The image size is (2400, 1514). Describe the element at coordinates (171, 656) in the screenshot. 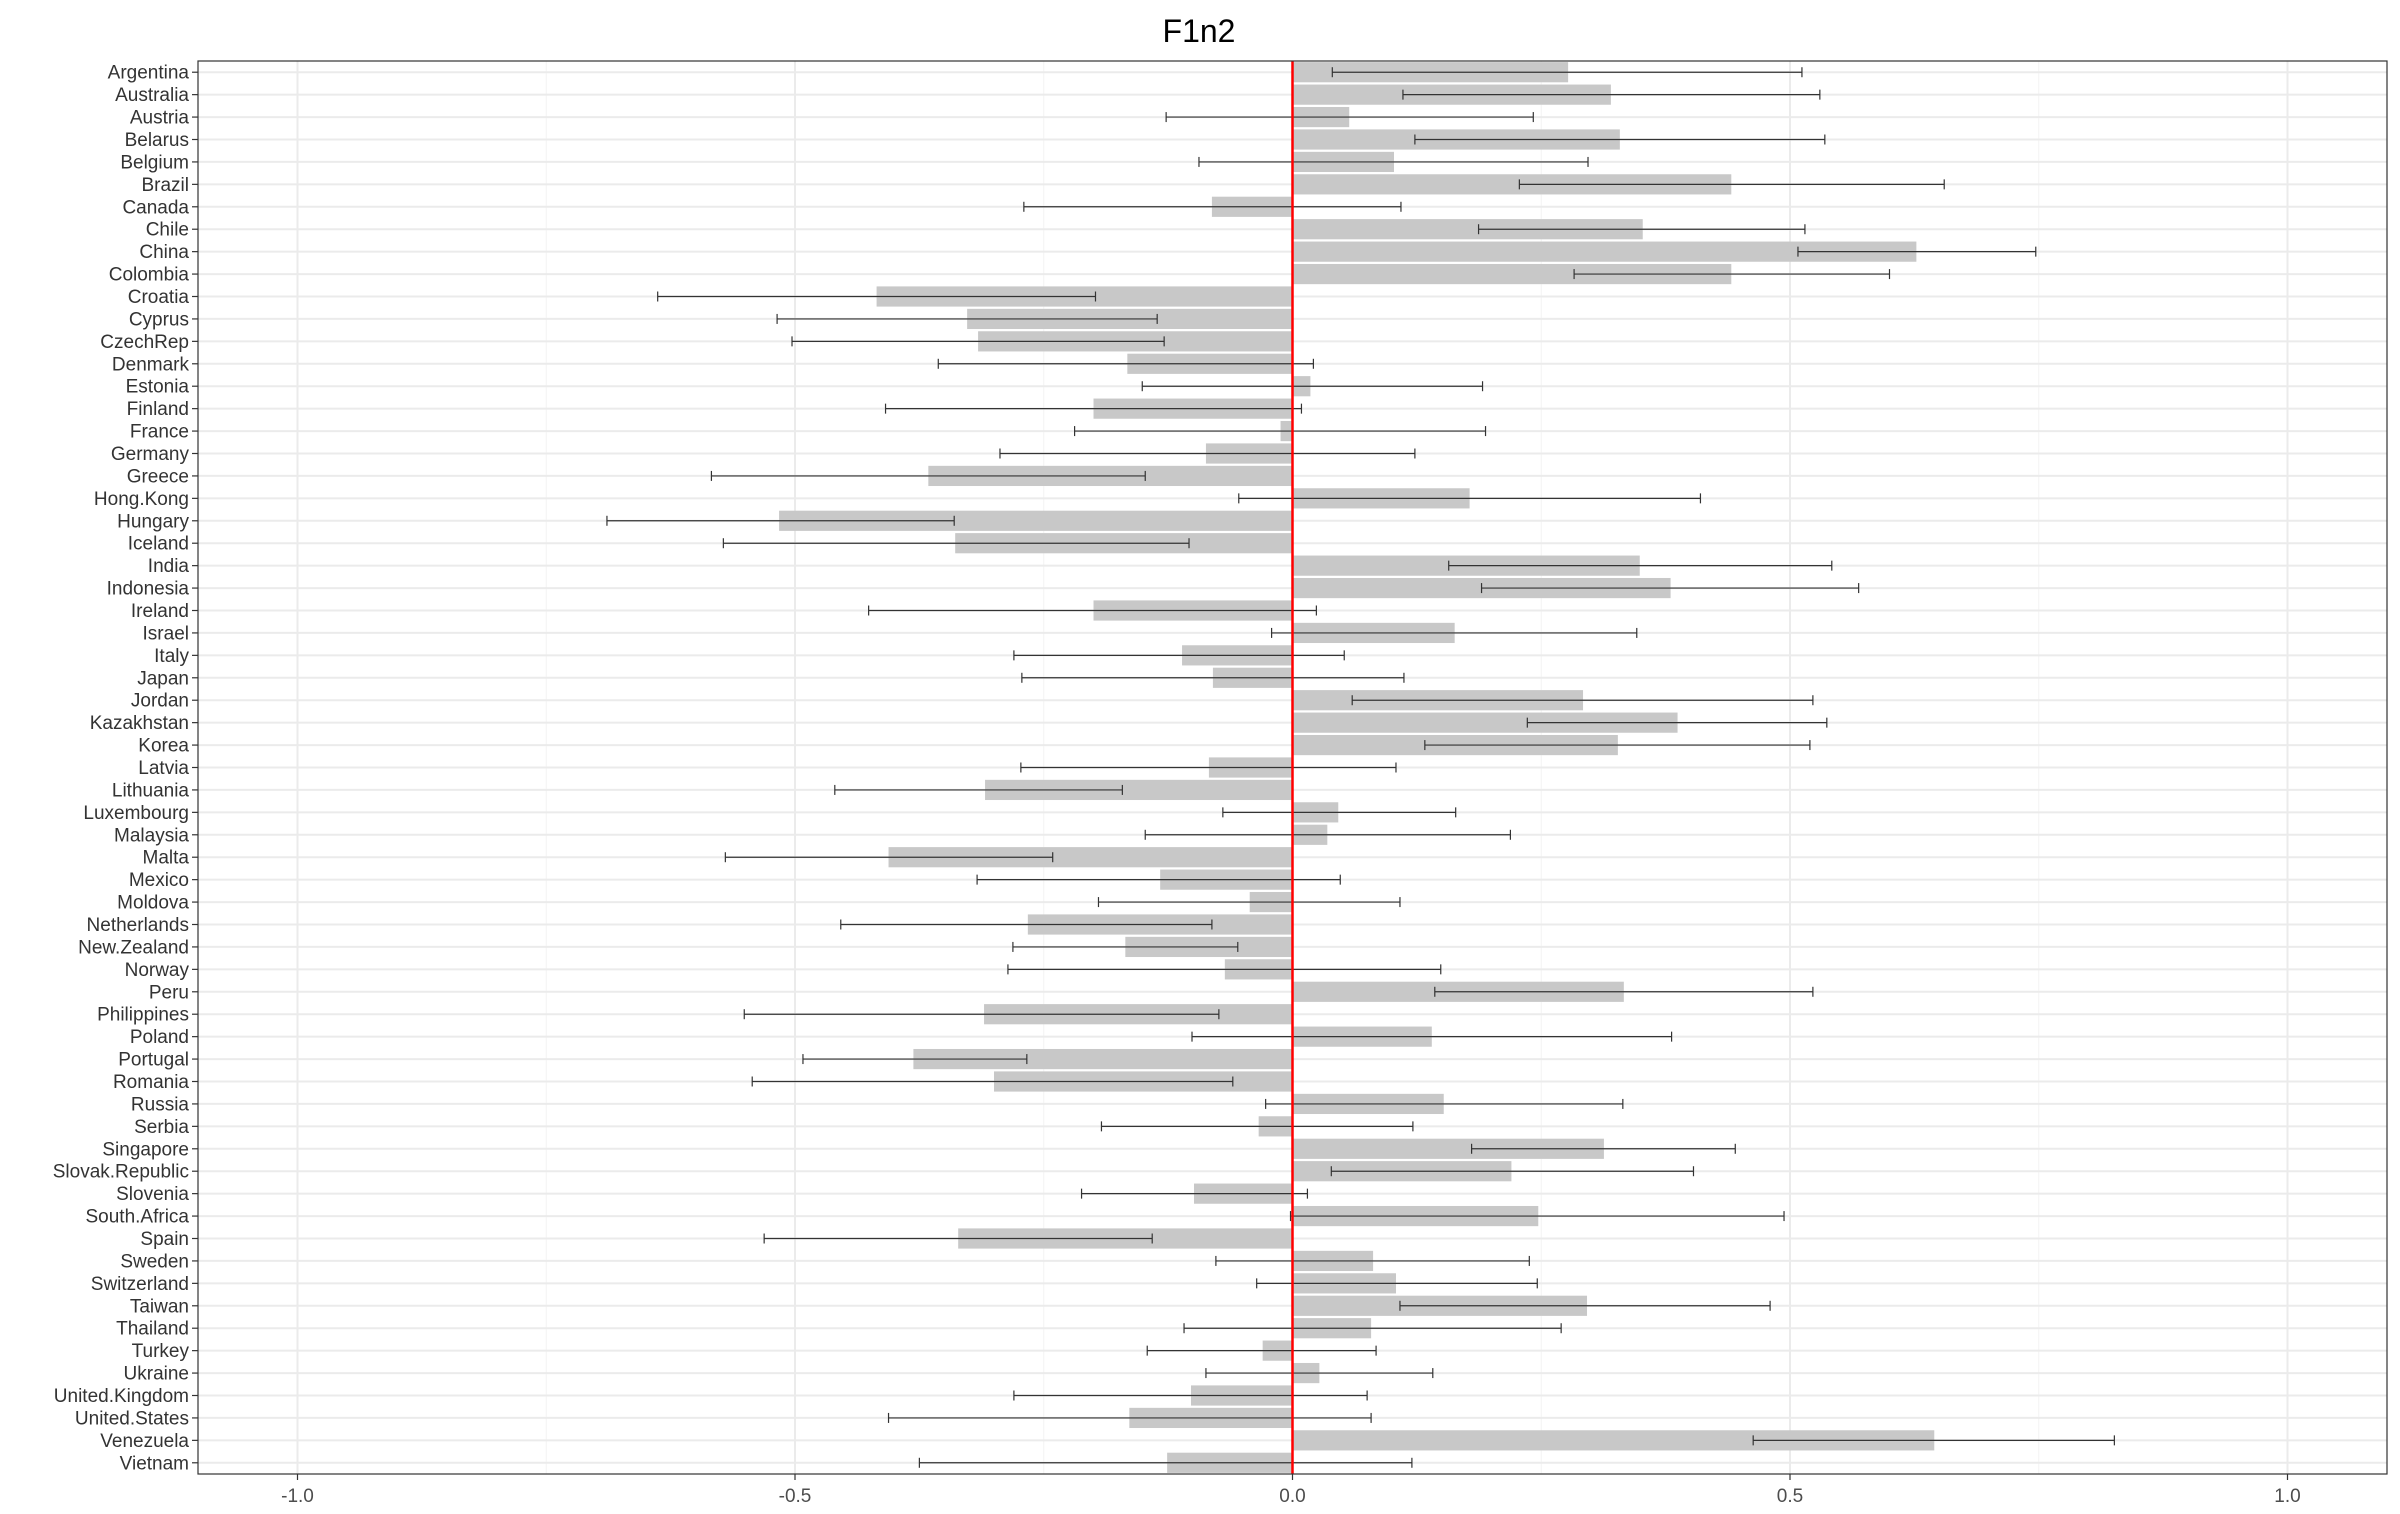

I see `category-label: Italy` at that location.